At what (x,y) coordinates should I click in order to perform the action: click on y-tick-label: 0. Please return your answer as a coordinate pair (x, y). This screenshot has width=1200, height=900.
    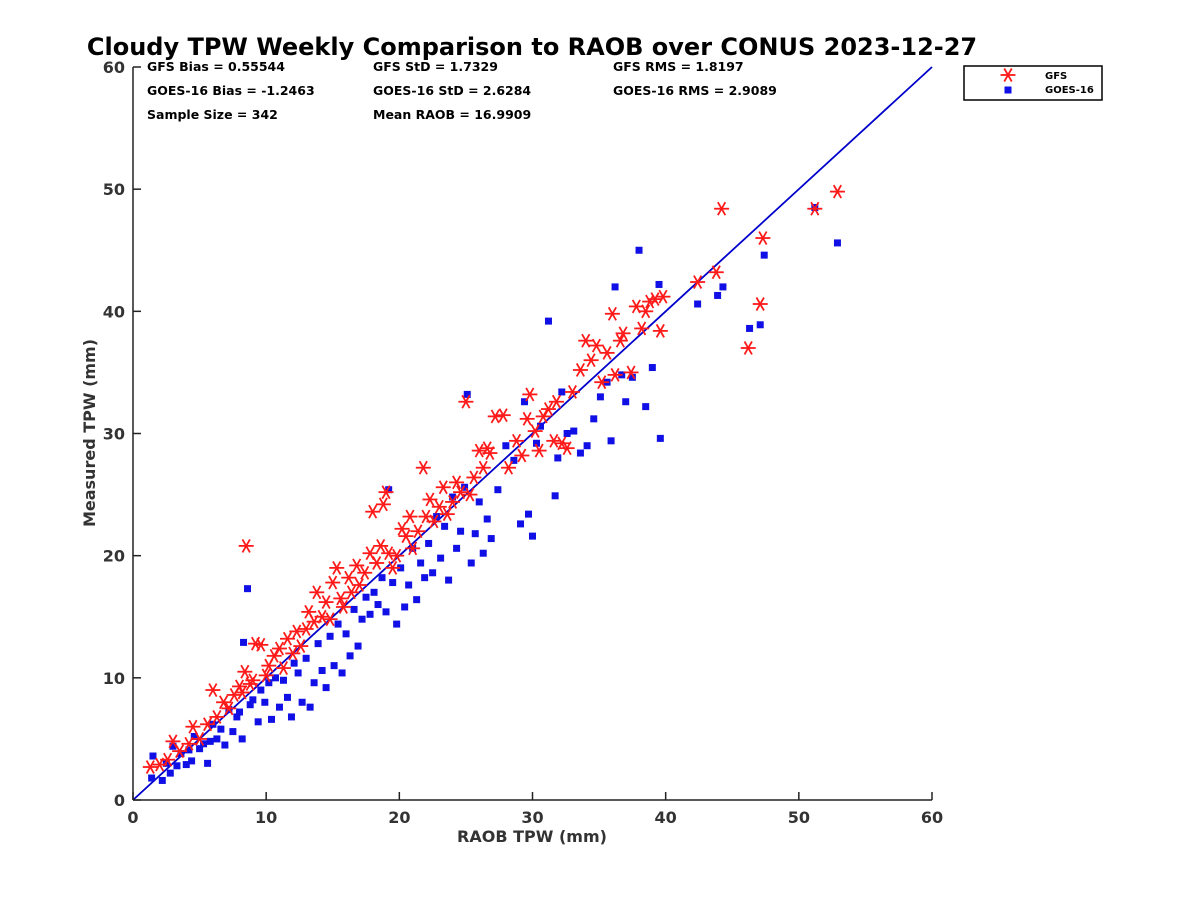
    Looking at the image, I should click on (119, 800).